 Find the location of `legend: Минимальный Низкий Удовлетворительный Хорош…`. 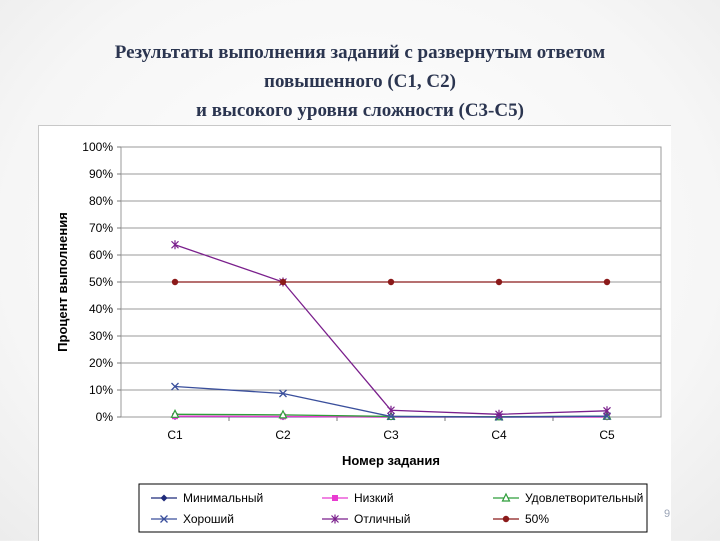

legend: Минимальный Низкий Удовлетворительный Хорош… is located at coordinates (393, 508).